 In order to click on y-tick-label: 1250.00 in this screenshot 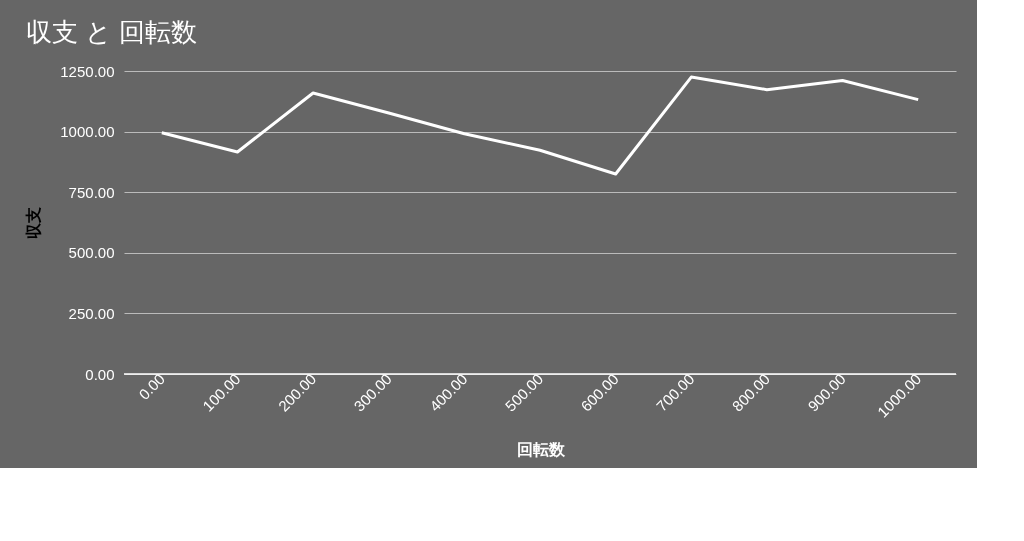, I will do `click(87, 71)`.